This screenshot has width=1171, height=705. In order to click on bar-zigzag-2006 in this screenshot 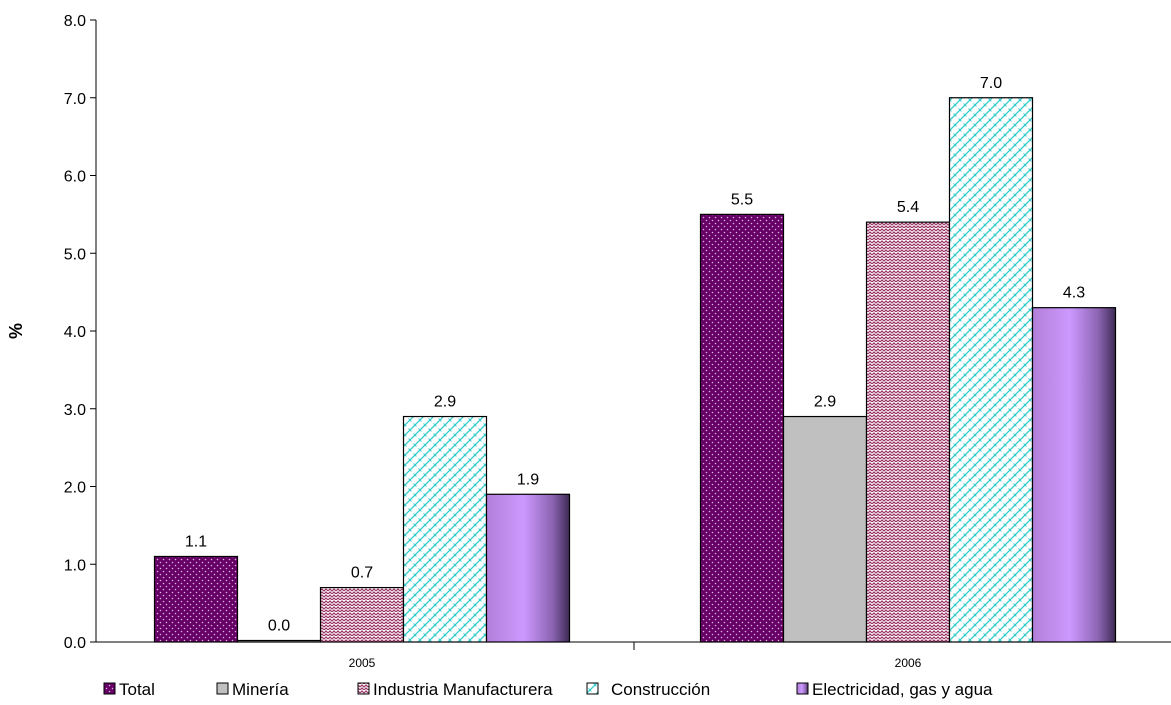, I will do `click(908, 432)`.